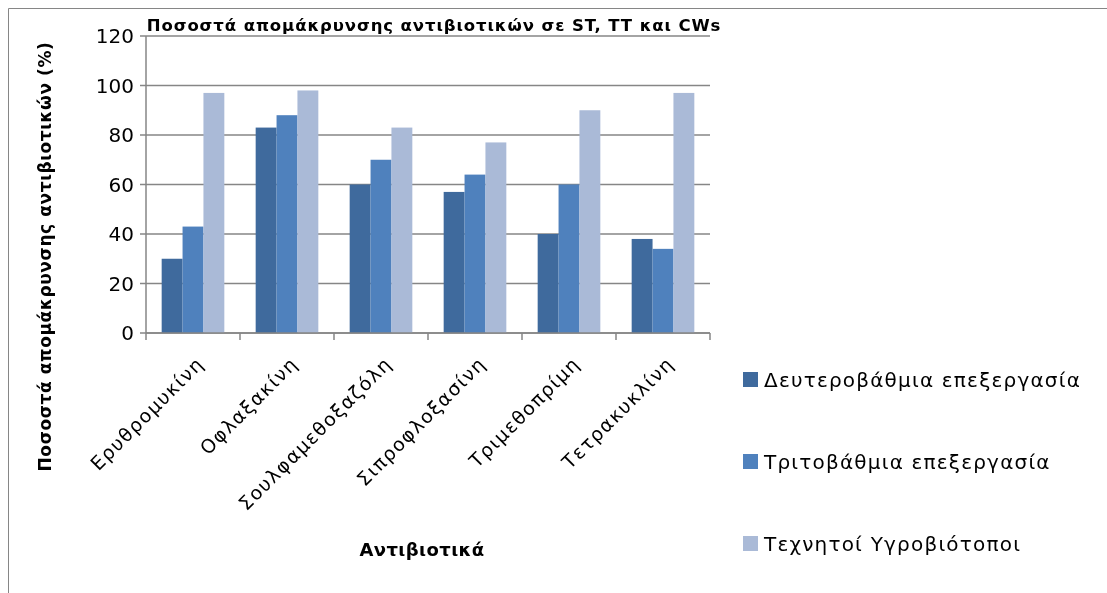 The width and height of the screenshot is (1107, 593). Describe the element at coordinates (121, 135) in the screenshot. I see `y-tick-label: 80` at that location.